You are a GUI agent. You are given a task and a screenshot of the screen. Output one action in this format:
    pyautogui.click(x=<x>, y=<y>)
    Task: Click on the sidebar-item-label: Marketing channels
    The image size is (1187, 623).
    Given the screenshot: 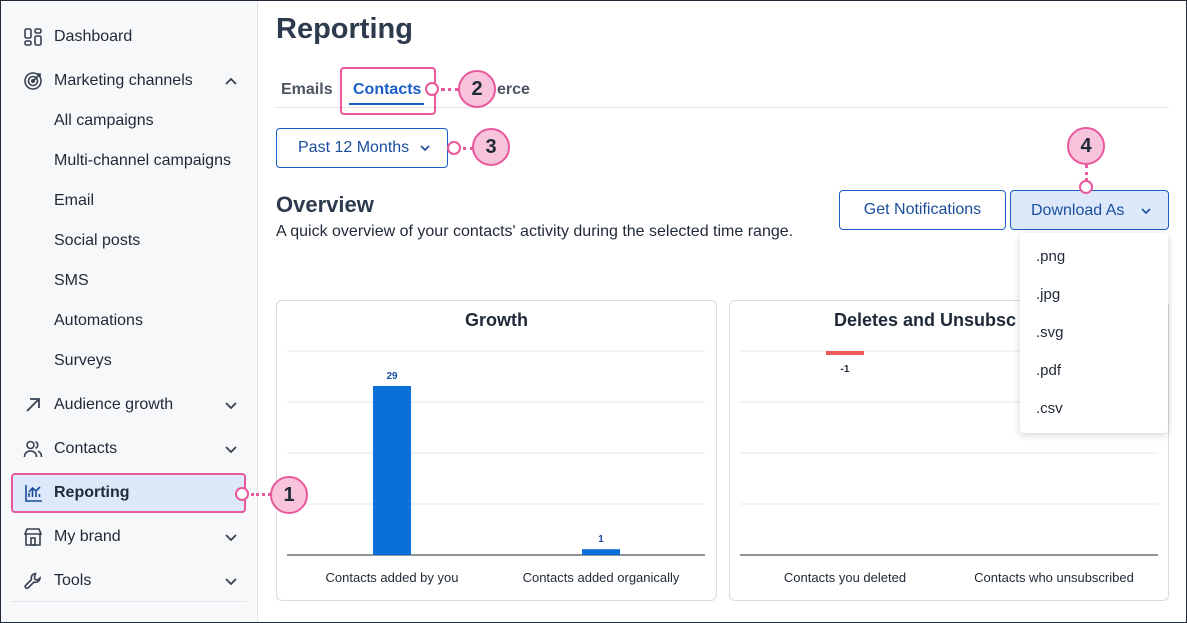 What is the action you would take?
    pyautogui.click(x=123, y=80)
    